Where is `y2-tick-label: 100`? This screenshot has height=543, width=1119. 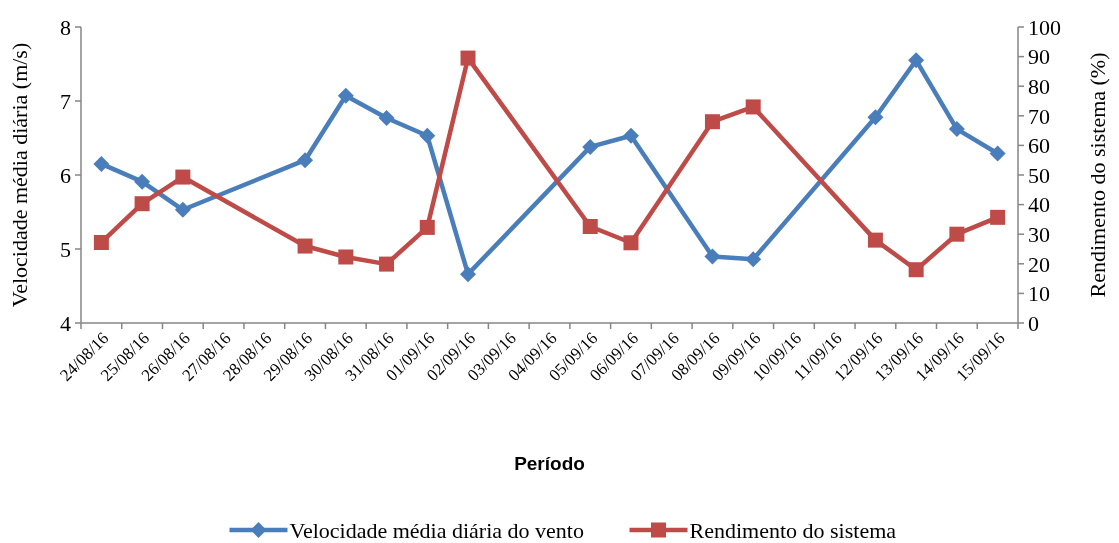
y2-tick-label: 100 is located at coordinates (1044, 27).